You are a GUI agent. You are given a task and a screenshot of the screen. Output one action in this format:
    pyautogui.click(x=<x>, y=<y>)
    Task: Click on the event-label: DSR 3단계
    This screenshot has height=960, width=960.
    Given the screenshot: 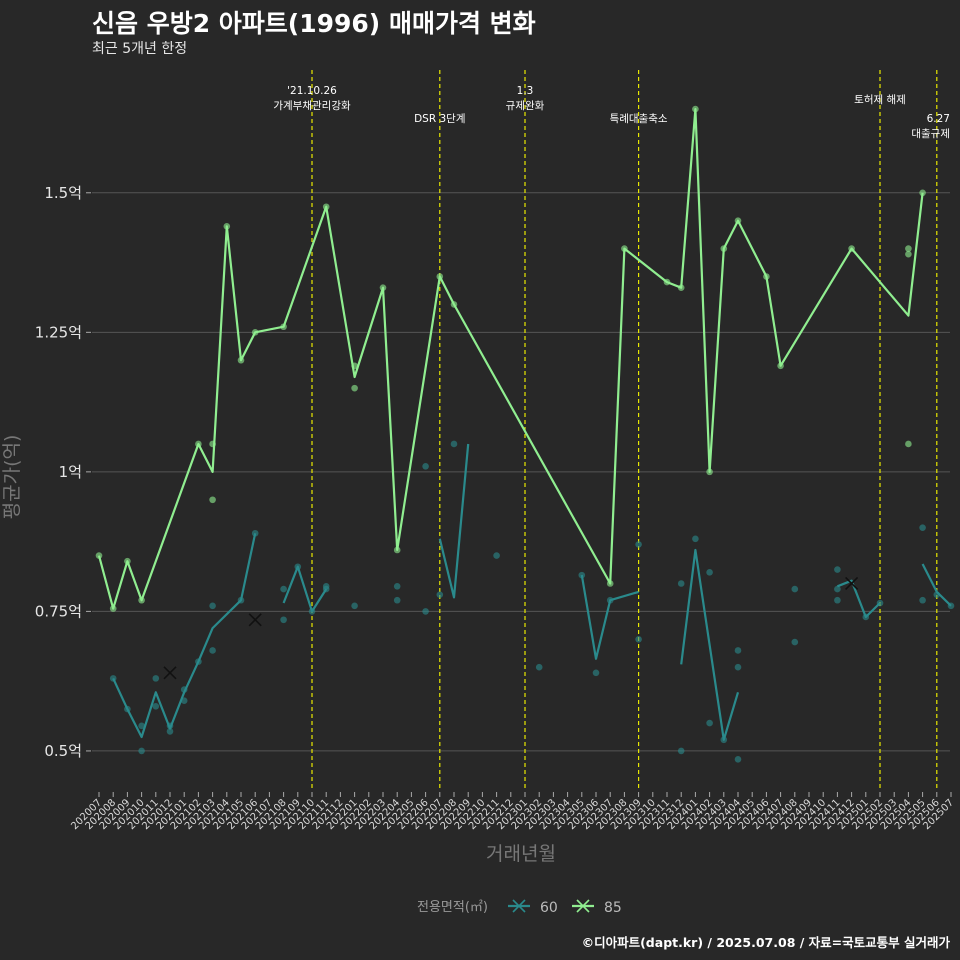 What is the action you would take?
    pyautogui.click(x=439, y=119)
    